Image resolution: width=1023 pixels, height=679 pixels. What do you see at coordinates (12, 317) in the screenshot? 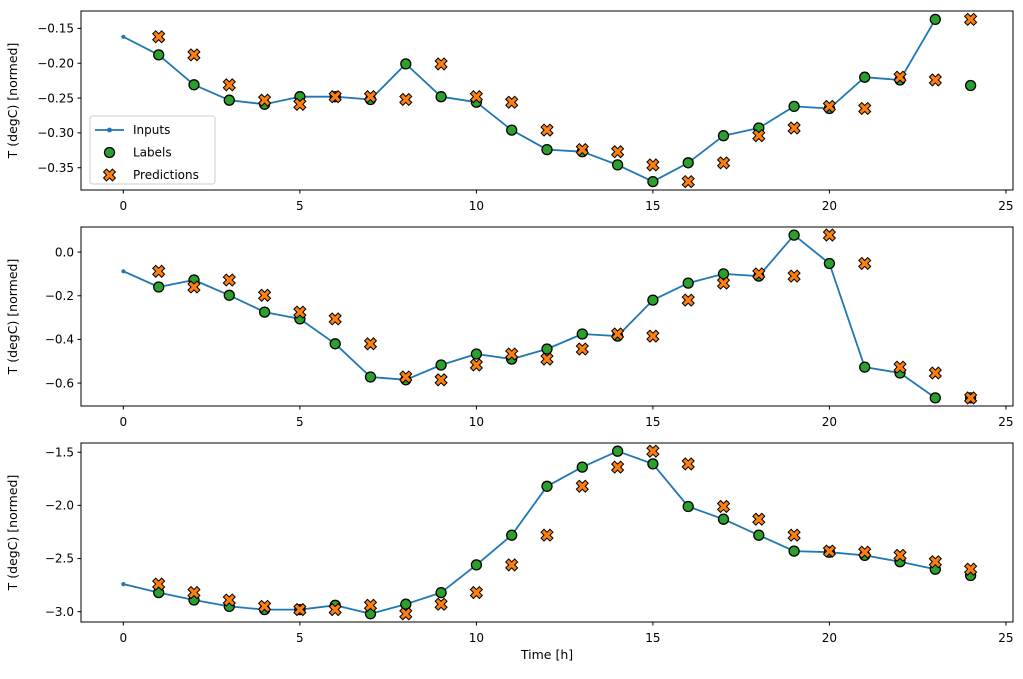
I see `y-axis-label-2: T (degC) [normed]` at bounding box center [12, 317].